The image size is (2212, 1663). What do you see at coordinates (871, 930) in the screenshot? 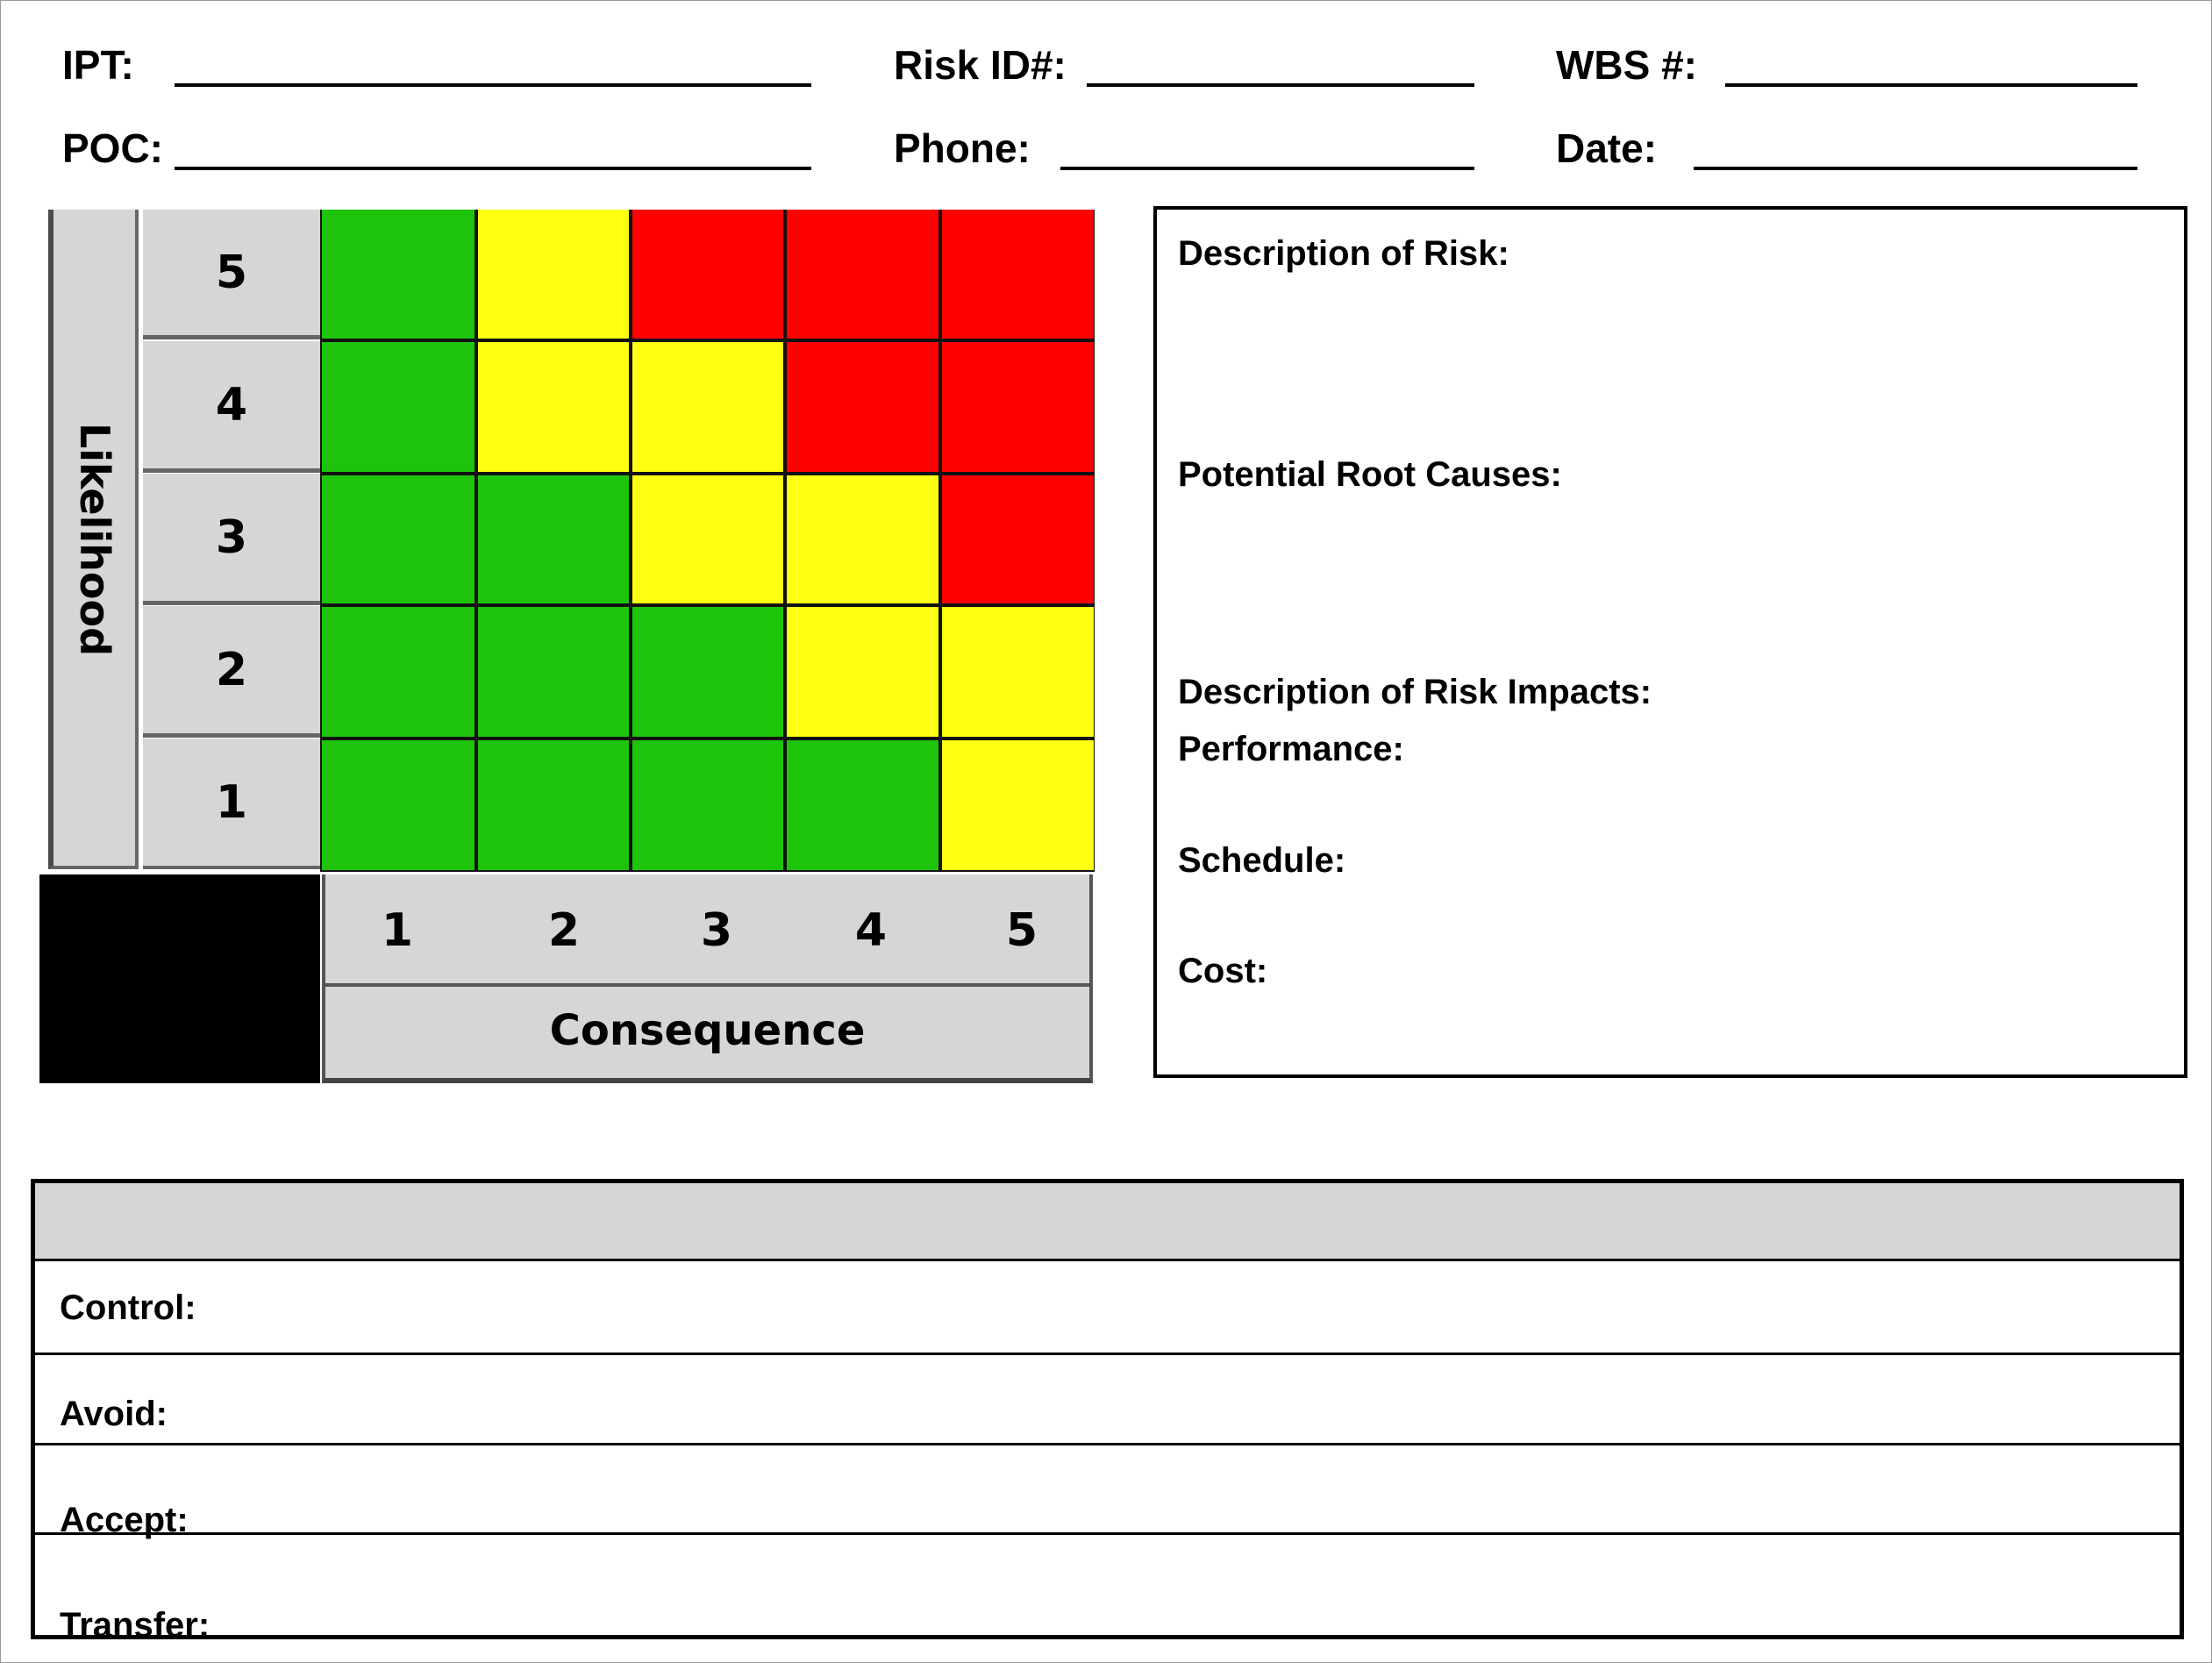
I see `consequence-level-4: 4` at bounding box center [871, 930].